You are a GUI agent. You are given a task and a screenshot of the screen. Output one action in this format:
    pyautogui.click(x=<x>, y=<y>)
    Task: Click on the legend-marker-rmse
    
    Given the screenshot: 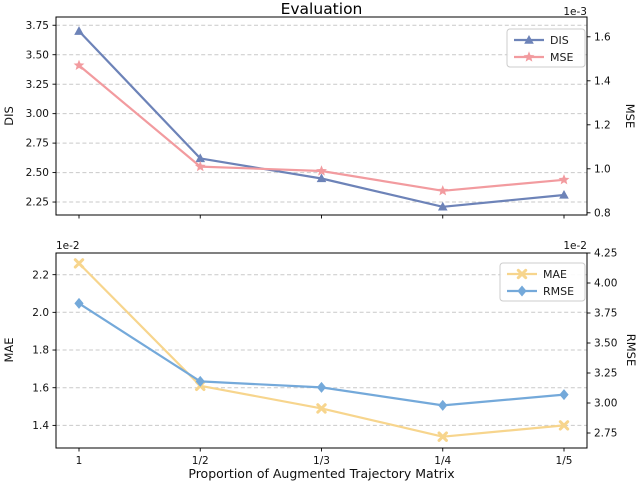 What is the action you would take?
    pyautogui.click(x=522, y=291)
    